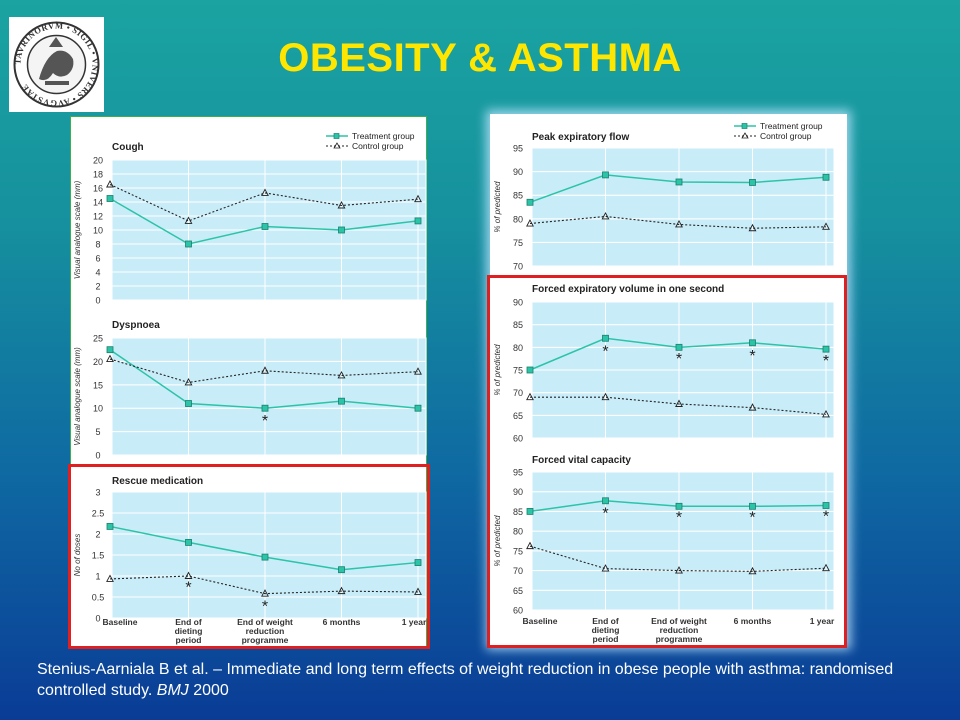  Describe the element at coordinates (822, 621) in the screenshot. I see `x-tick-label: 1 year` at that location.